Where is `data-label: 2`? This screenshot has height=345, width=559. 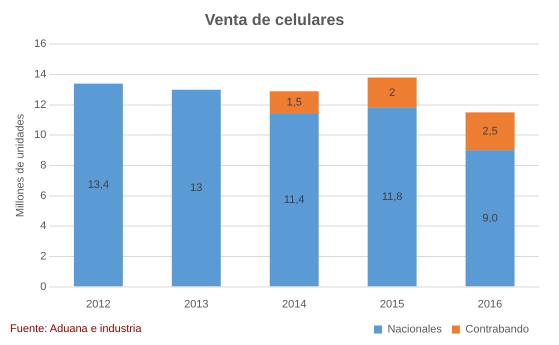
data-label: 2 is located at coordinates (392, 92).